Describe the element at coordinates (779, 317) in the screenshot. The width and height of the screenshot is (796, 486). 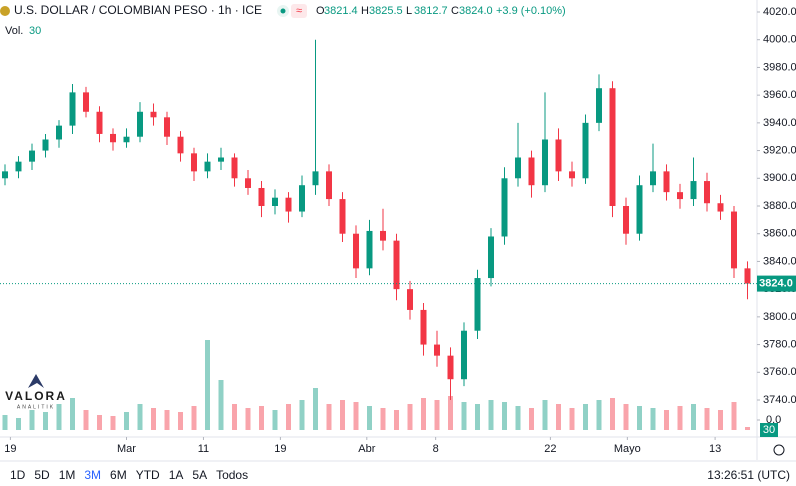
I see `y-tick-label: 3800.0` at that location.